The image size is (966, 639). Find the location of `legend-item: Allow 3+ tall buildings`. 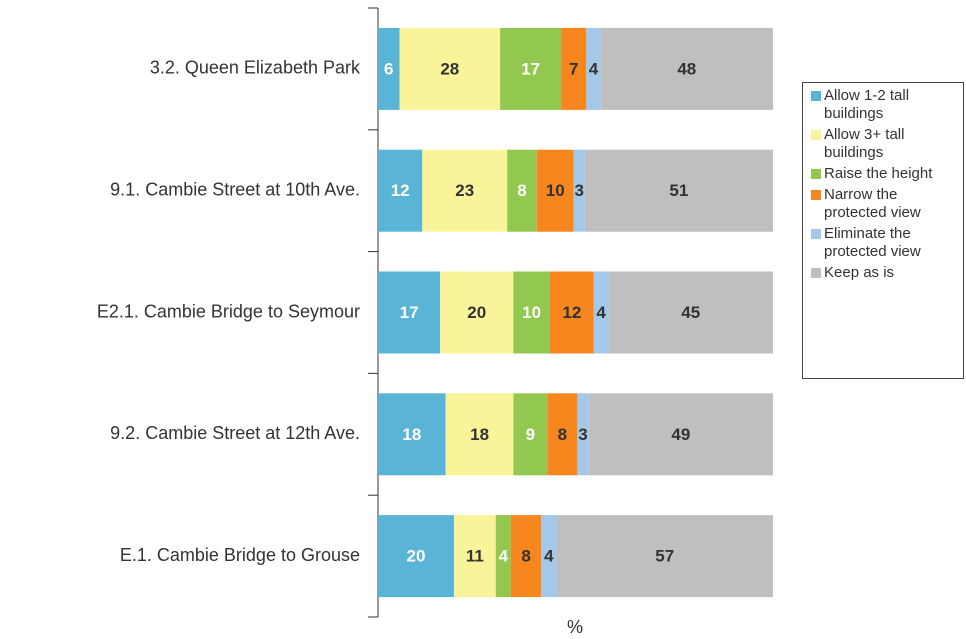

legend-item: Allow 3+ tall buildings is located at coordinates (885, 144).